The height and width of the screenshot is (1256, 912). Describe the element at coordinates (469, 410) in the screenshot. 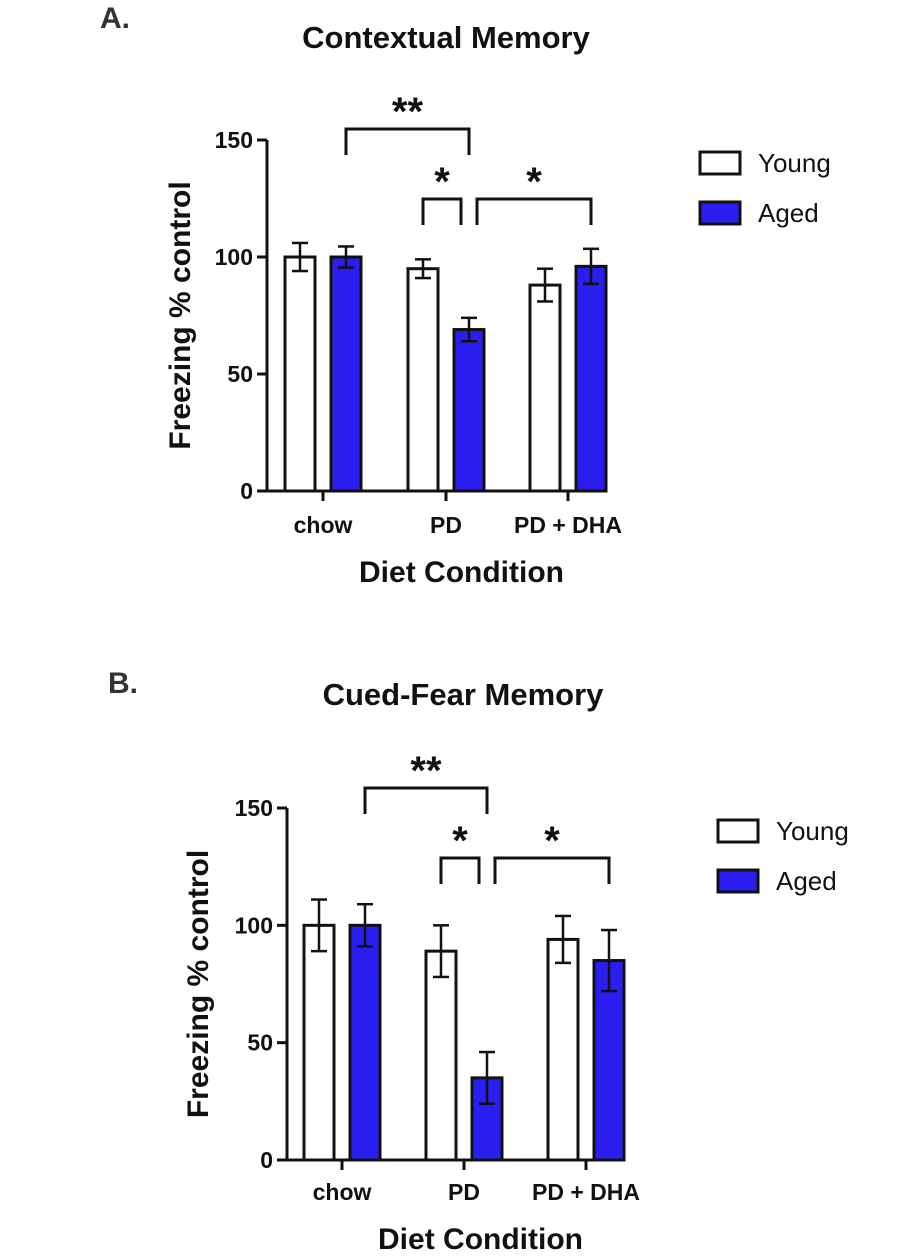

I see `bar-aged-pd` at that location.